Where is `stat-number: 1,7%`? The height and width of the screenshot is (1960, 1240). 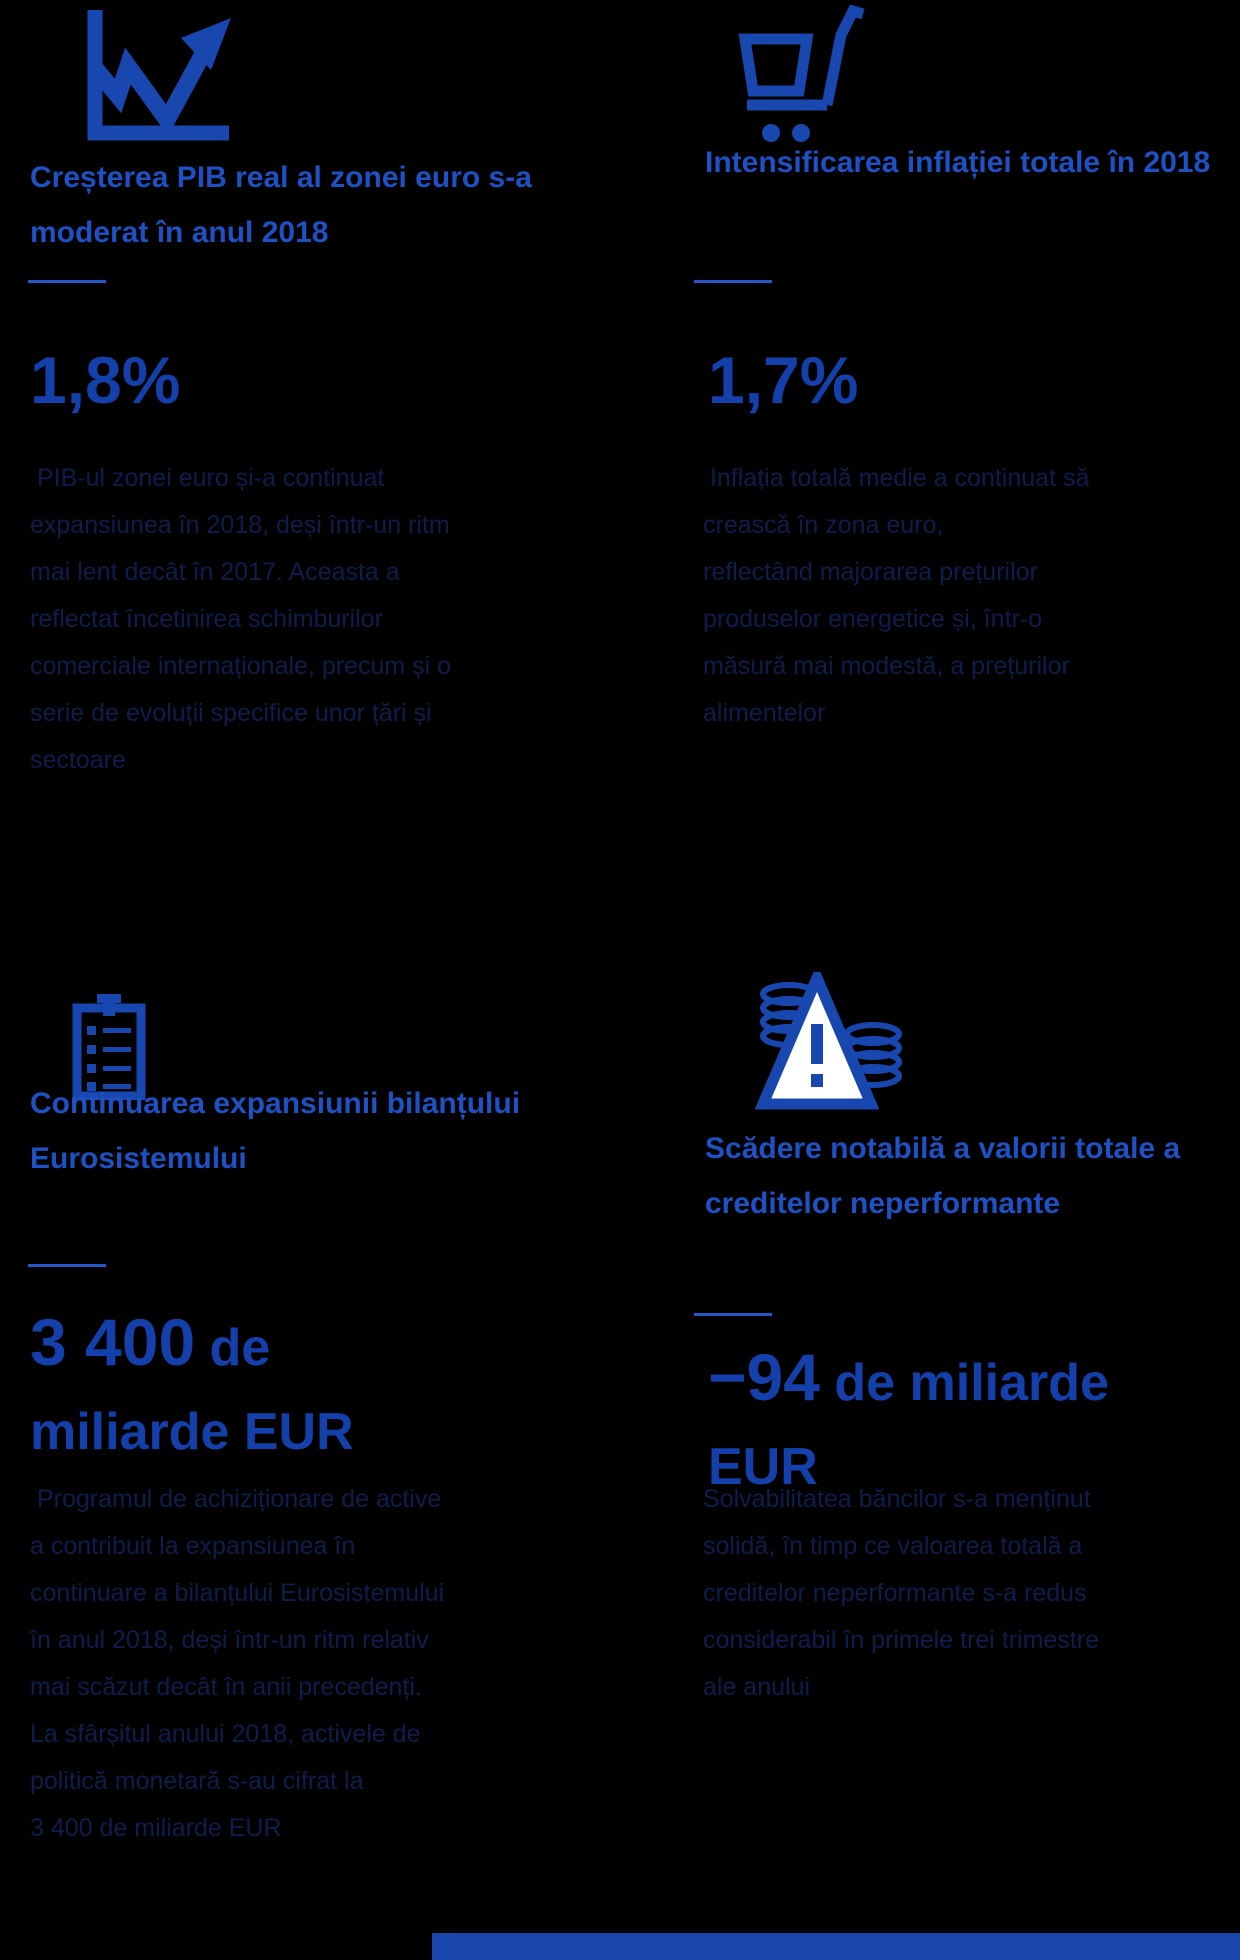
stat-number: 1,7% is located at coordinates (783, 380).